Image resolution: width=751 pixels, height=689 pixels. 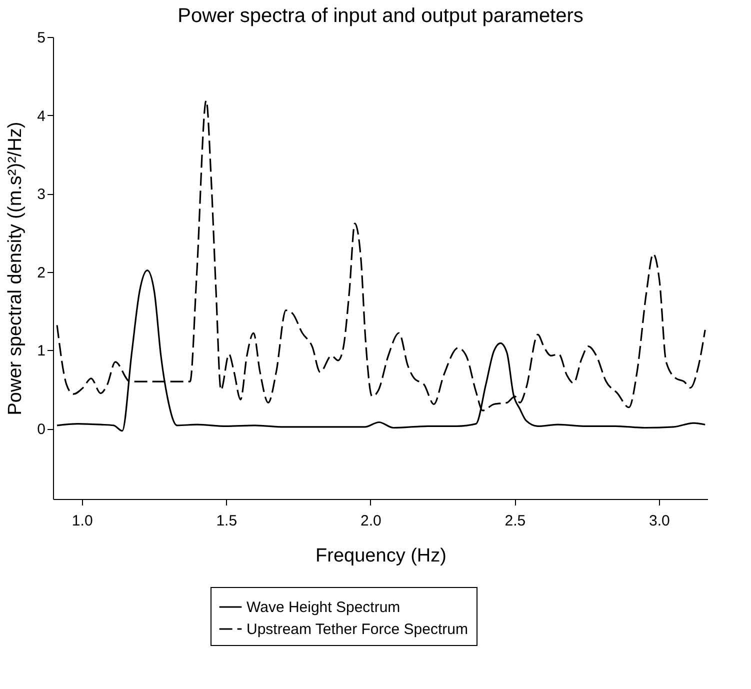 What do you see at coordinates (381, 556) in the screenshot?
I see `x-axis-title: Frequency (Hz)` at bounding box center [381, 556].